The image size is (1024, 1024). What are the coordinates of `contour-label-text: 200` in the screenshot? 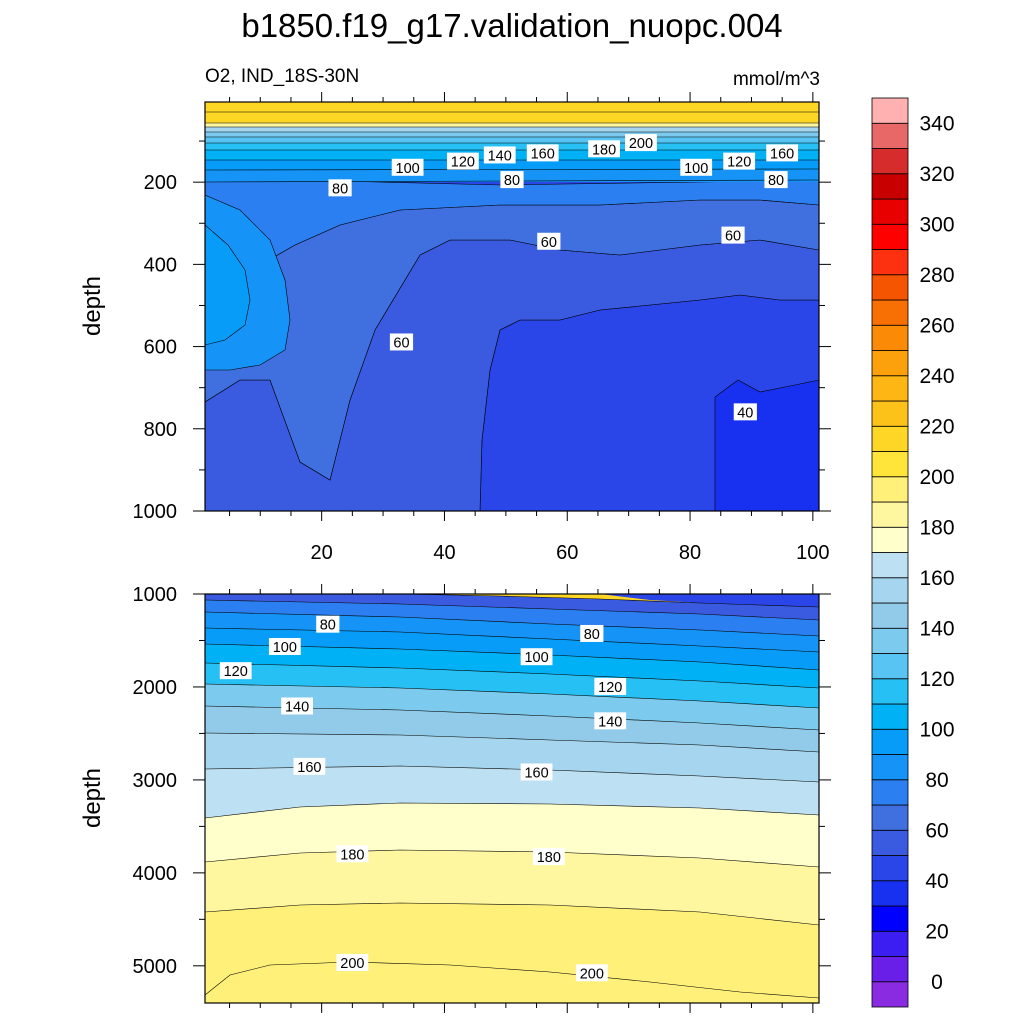 It's located at (592, 974).